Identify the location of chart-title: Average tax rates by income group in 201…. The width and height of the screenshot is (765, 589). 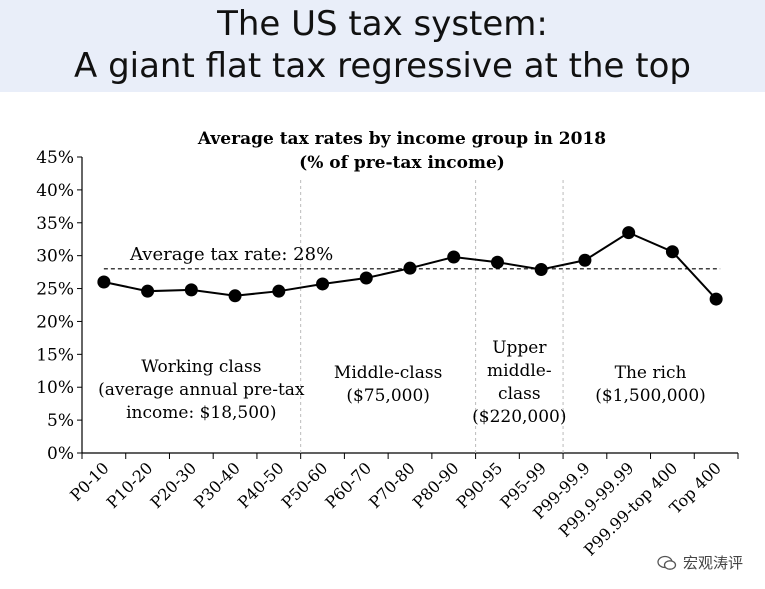
(401, 139).